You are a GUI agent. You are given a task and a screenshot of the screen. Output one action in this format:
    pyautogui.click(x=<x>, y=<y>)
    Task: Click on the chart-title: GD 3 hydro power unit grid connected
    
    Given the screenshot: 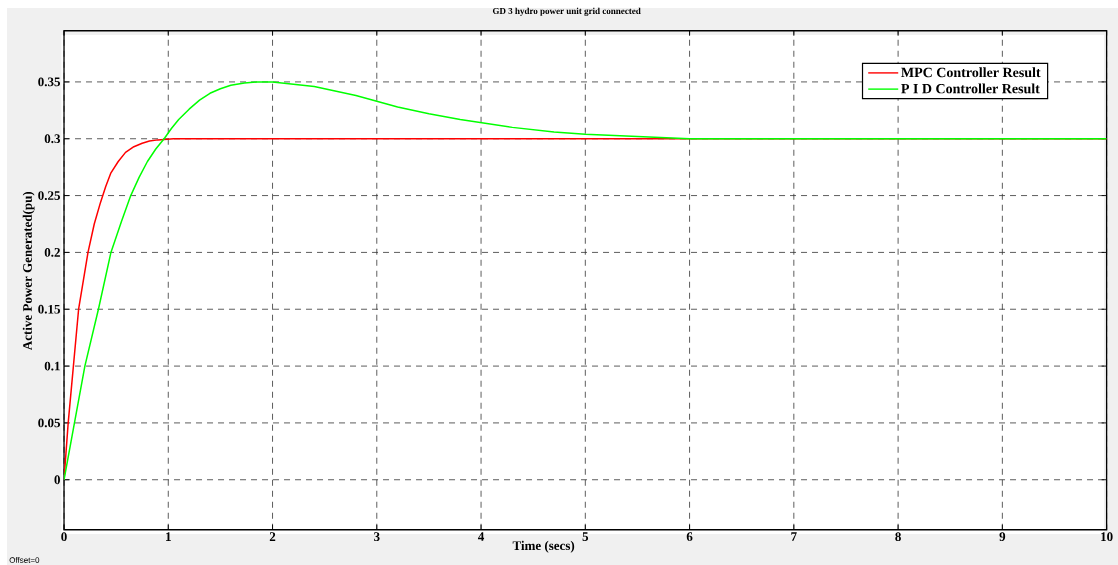 What is the action you would take?
    pyautogui.click(x=566, y=11)
    